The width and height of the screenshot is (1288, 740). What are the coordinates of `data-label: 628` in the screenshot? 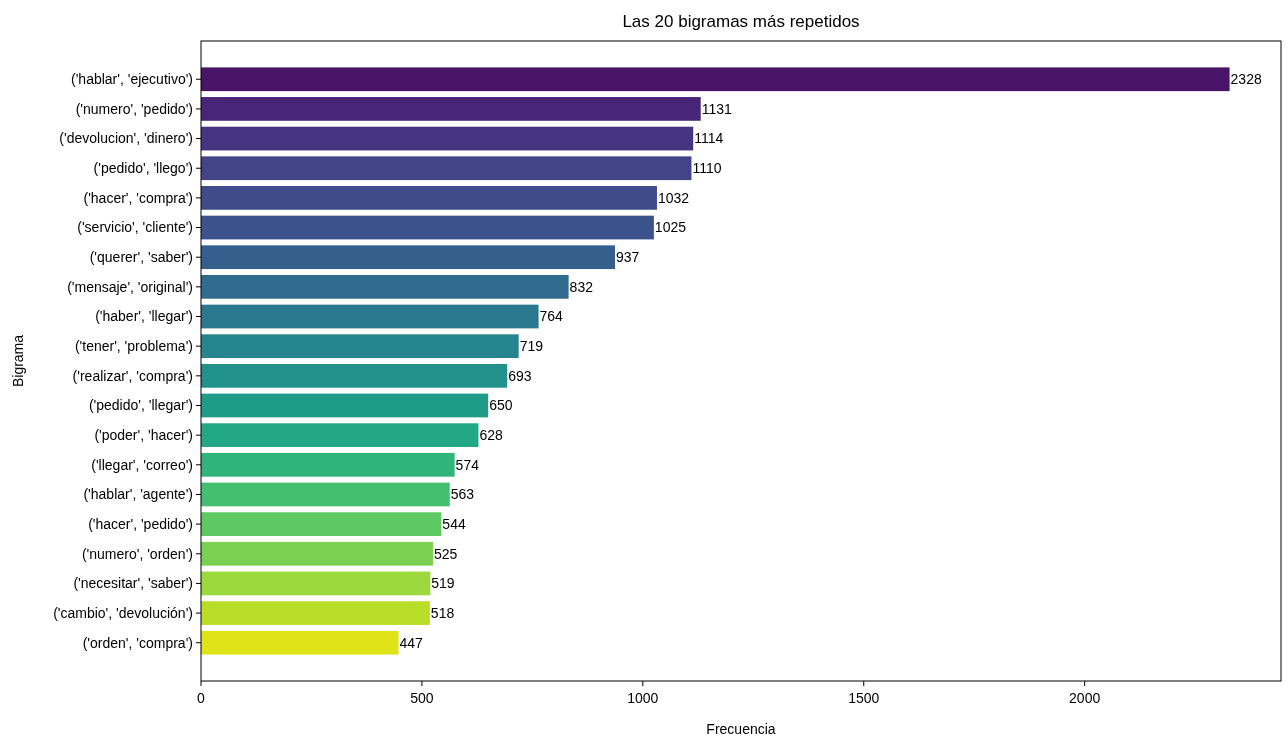 It's located at (491, 435).